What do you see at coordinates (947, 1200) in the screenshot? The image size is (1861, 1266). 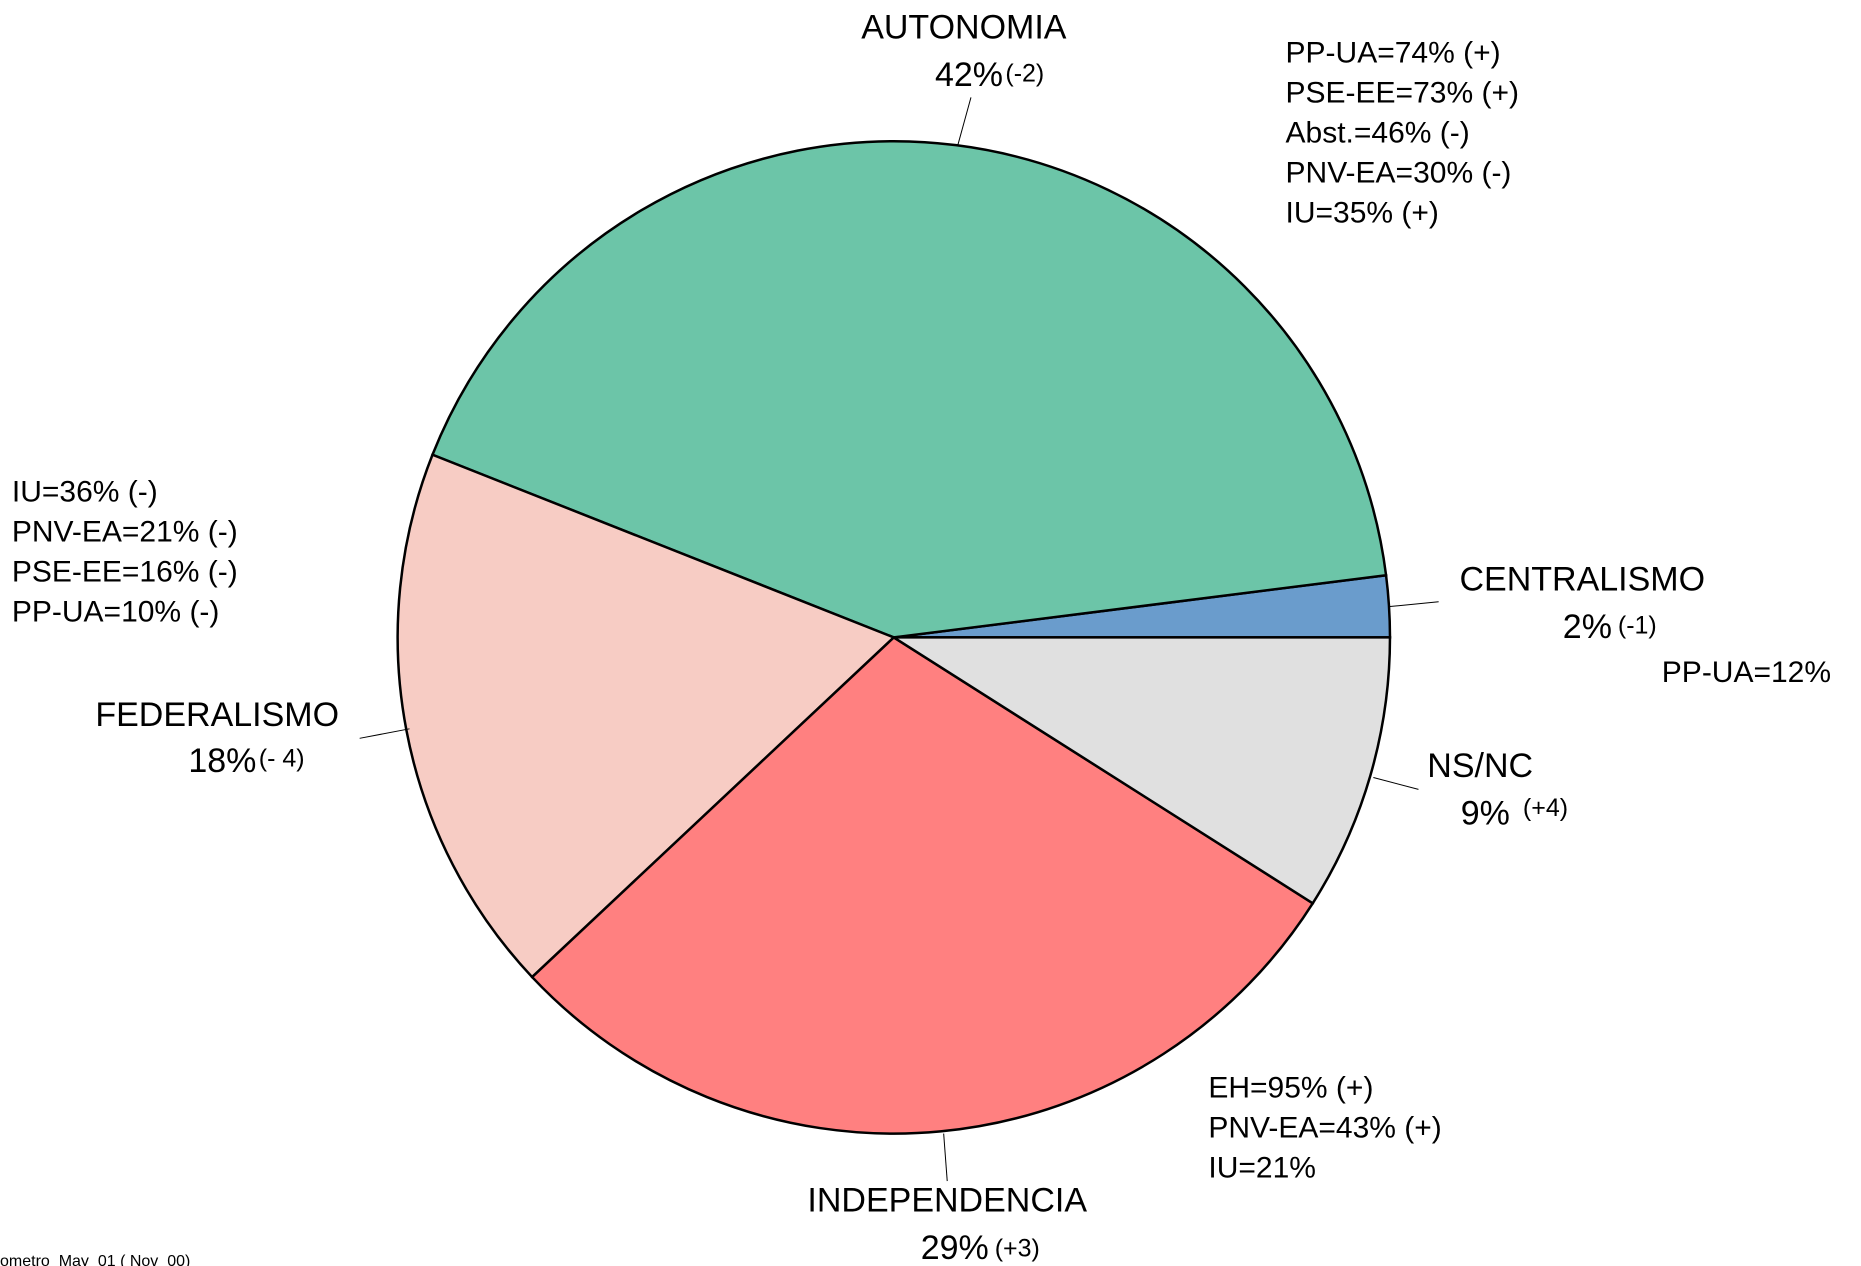 I see `slice-name: INDEPENDENCIA` at bounding box center [947, 1200].